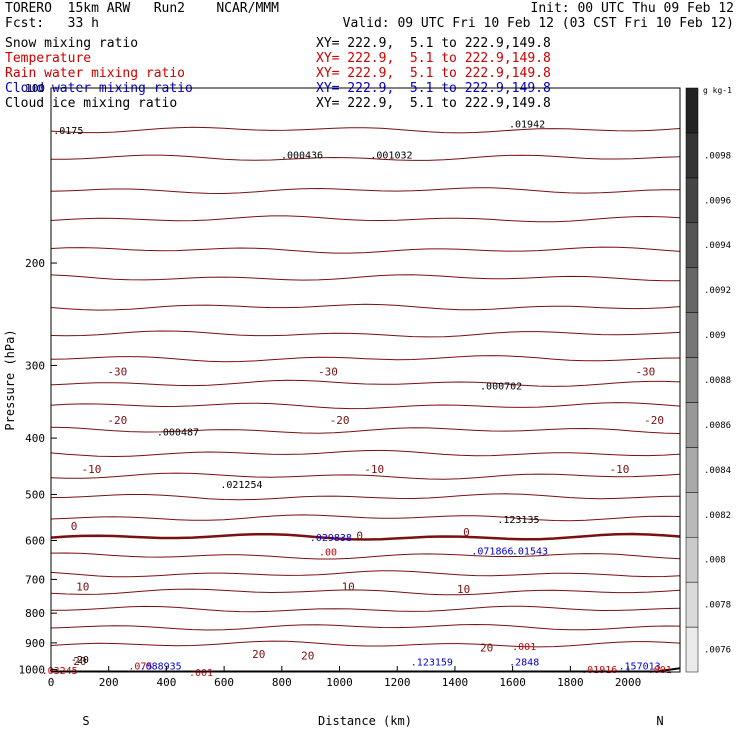  Describe the element at coordinates (109, 682) in the screenshot. I see `x-tick-label: 200` at that location.